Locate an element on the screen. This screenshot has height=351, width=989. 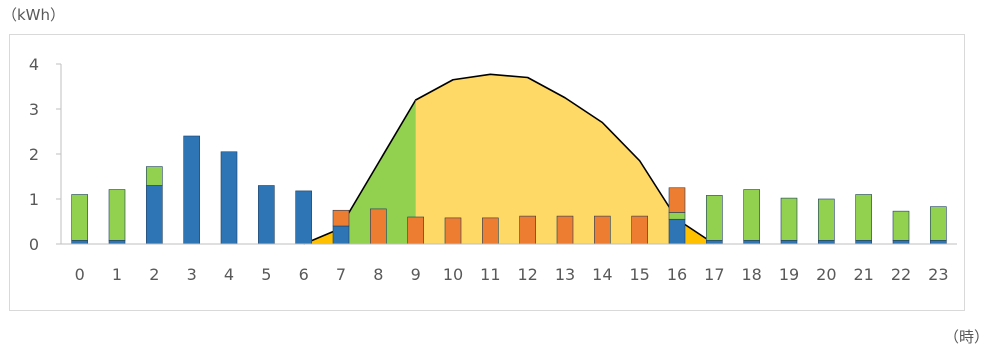
x-tick-label-5: 5 is located at coordinates (266, 274).